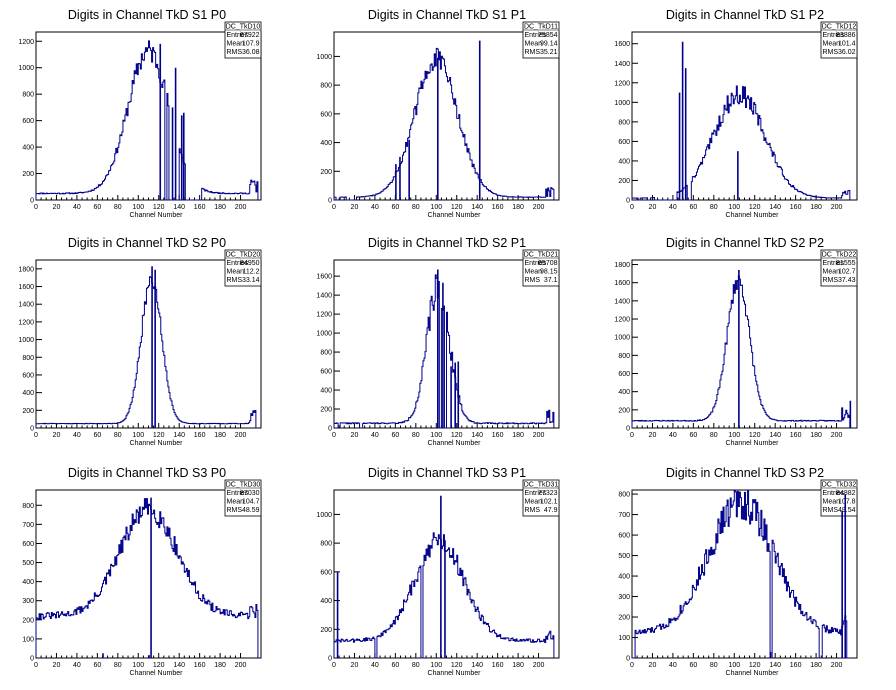  What do you see at coordinates (549, 272) in the screenshot?
I see `stats-mean-value: 98.15` at bounding box center [549, 272].